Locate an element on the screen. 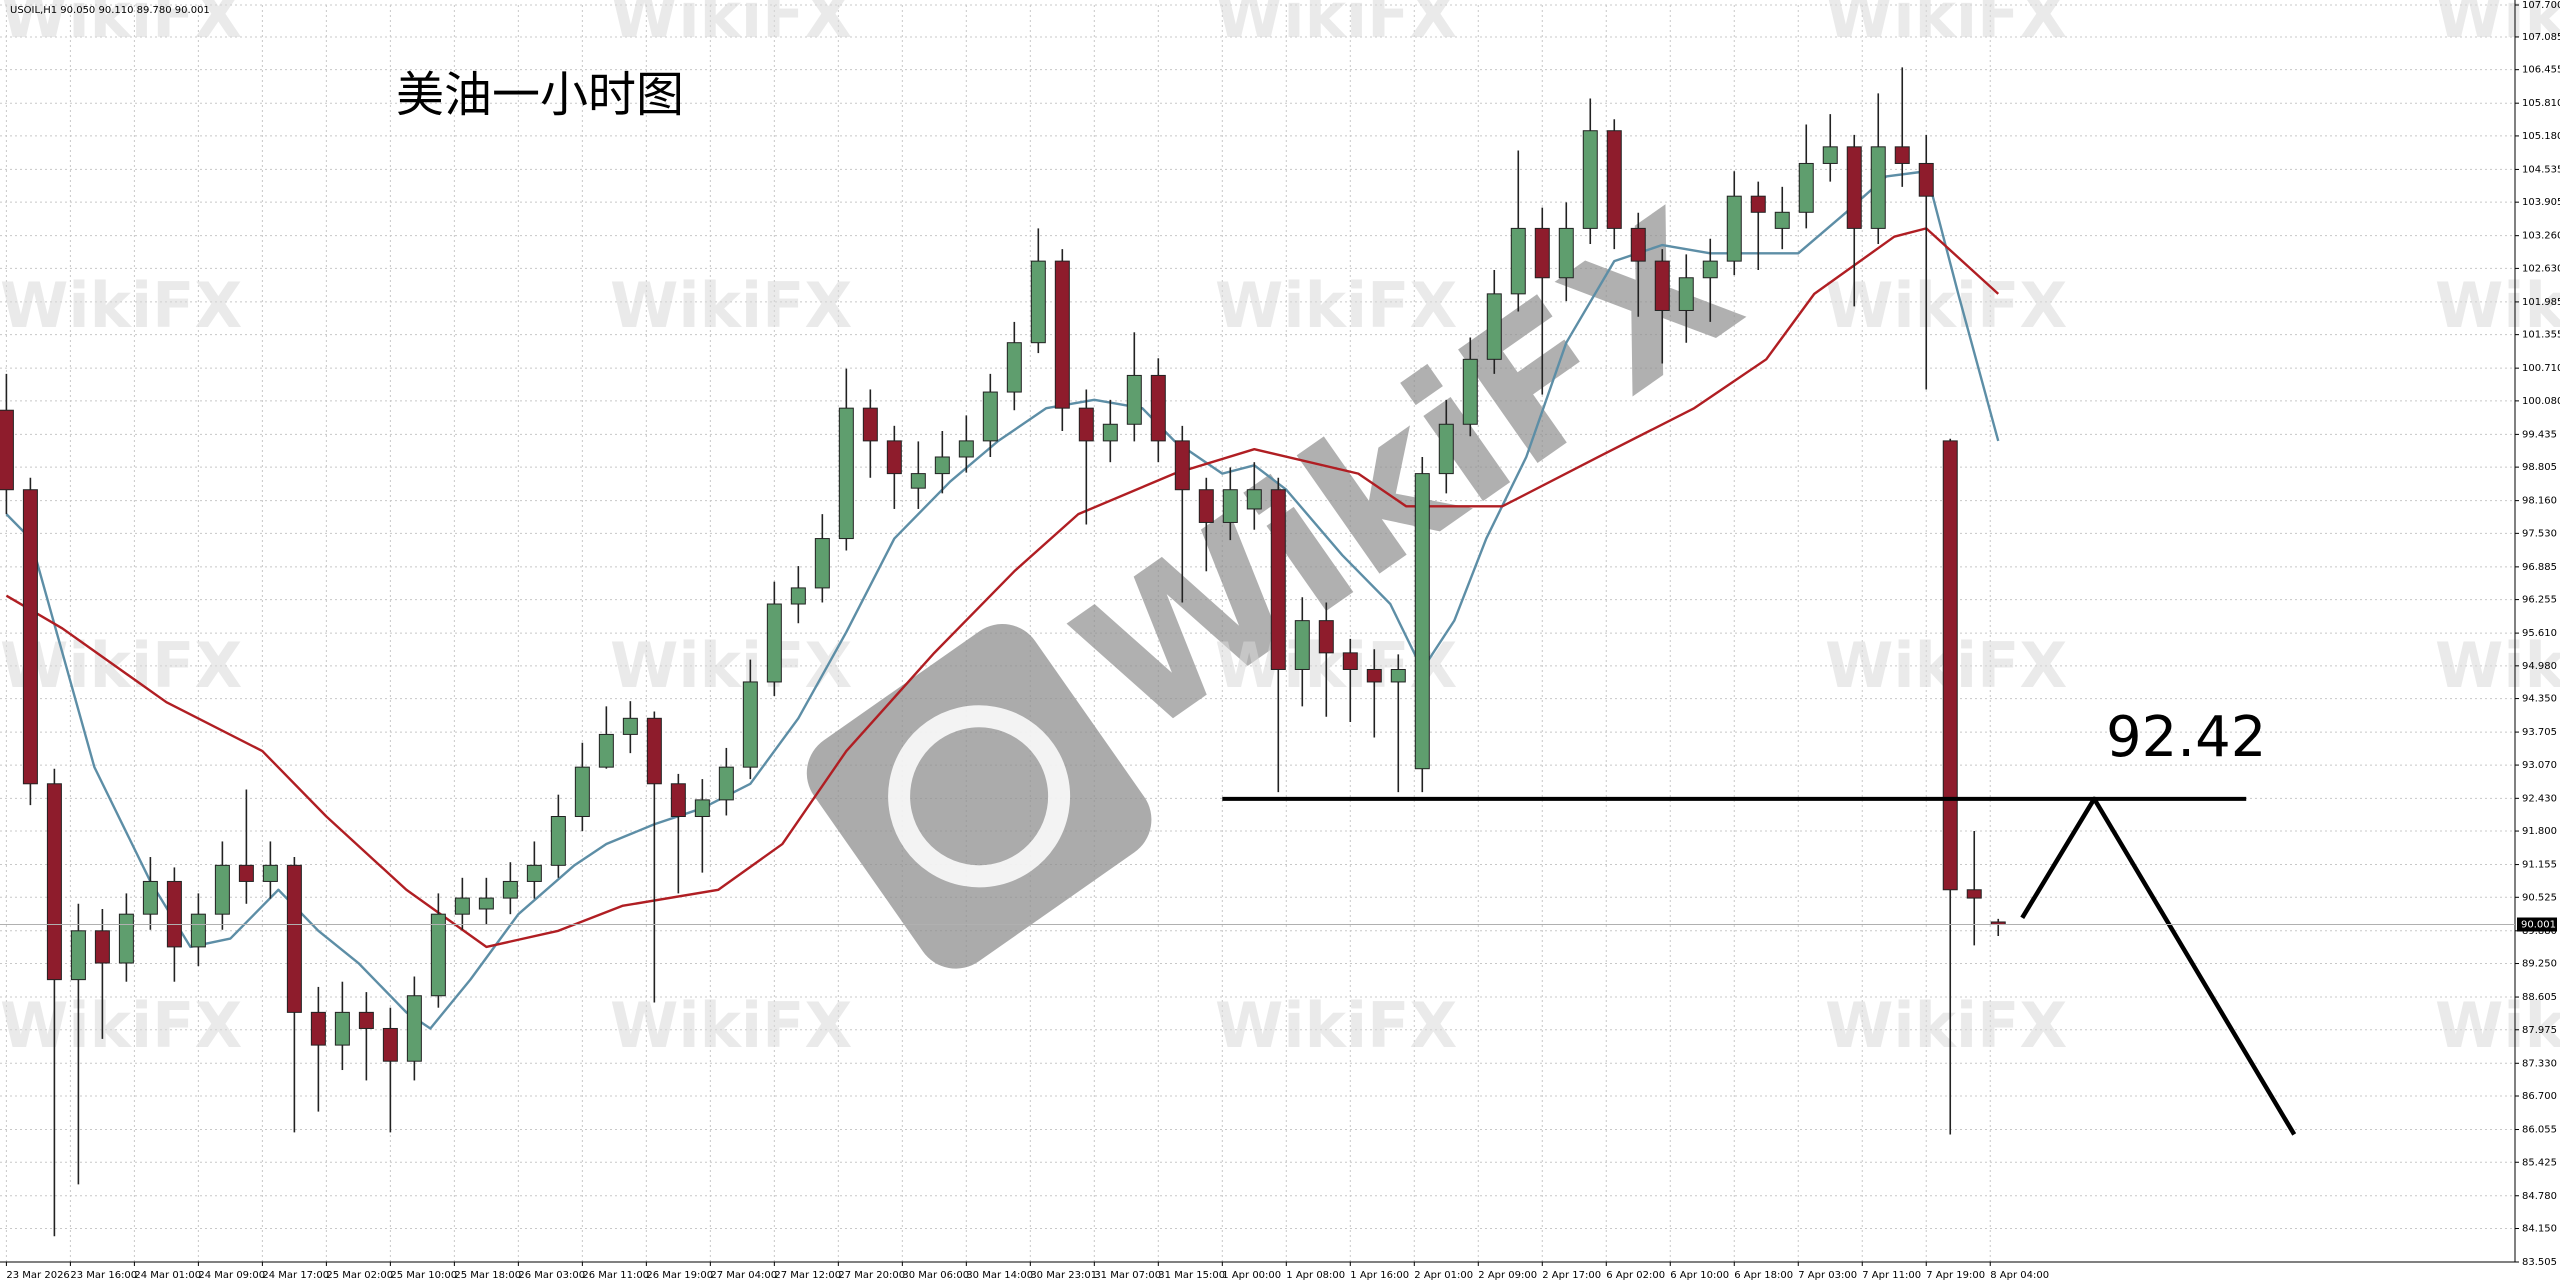 The height and width of the screenshot is (1286, 2560). x-tick-label: 7 Apr 03:00 is located at coordinates (1827, 1275).